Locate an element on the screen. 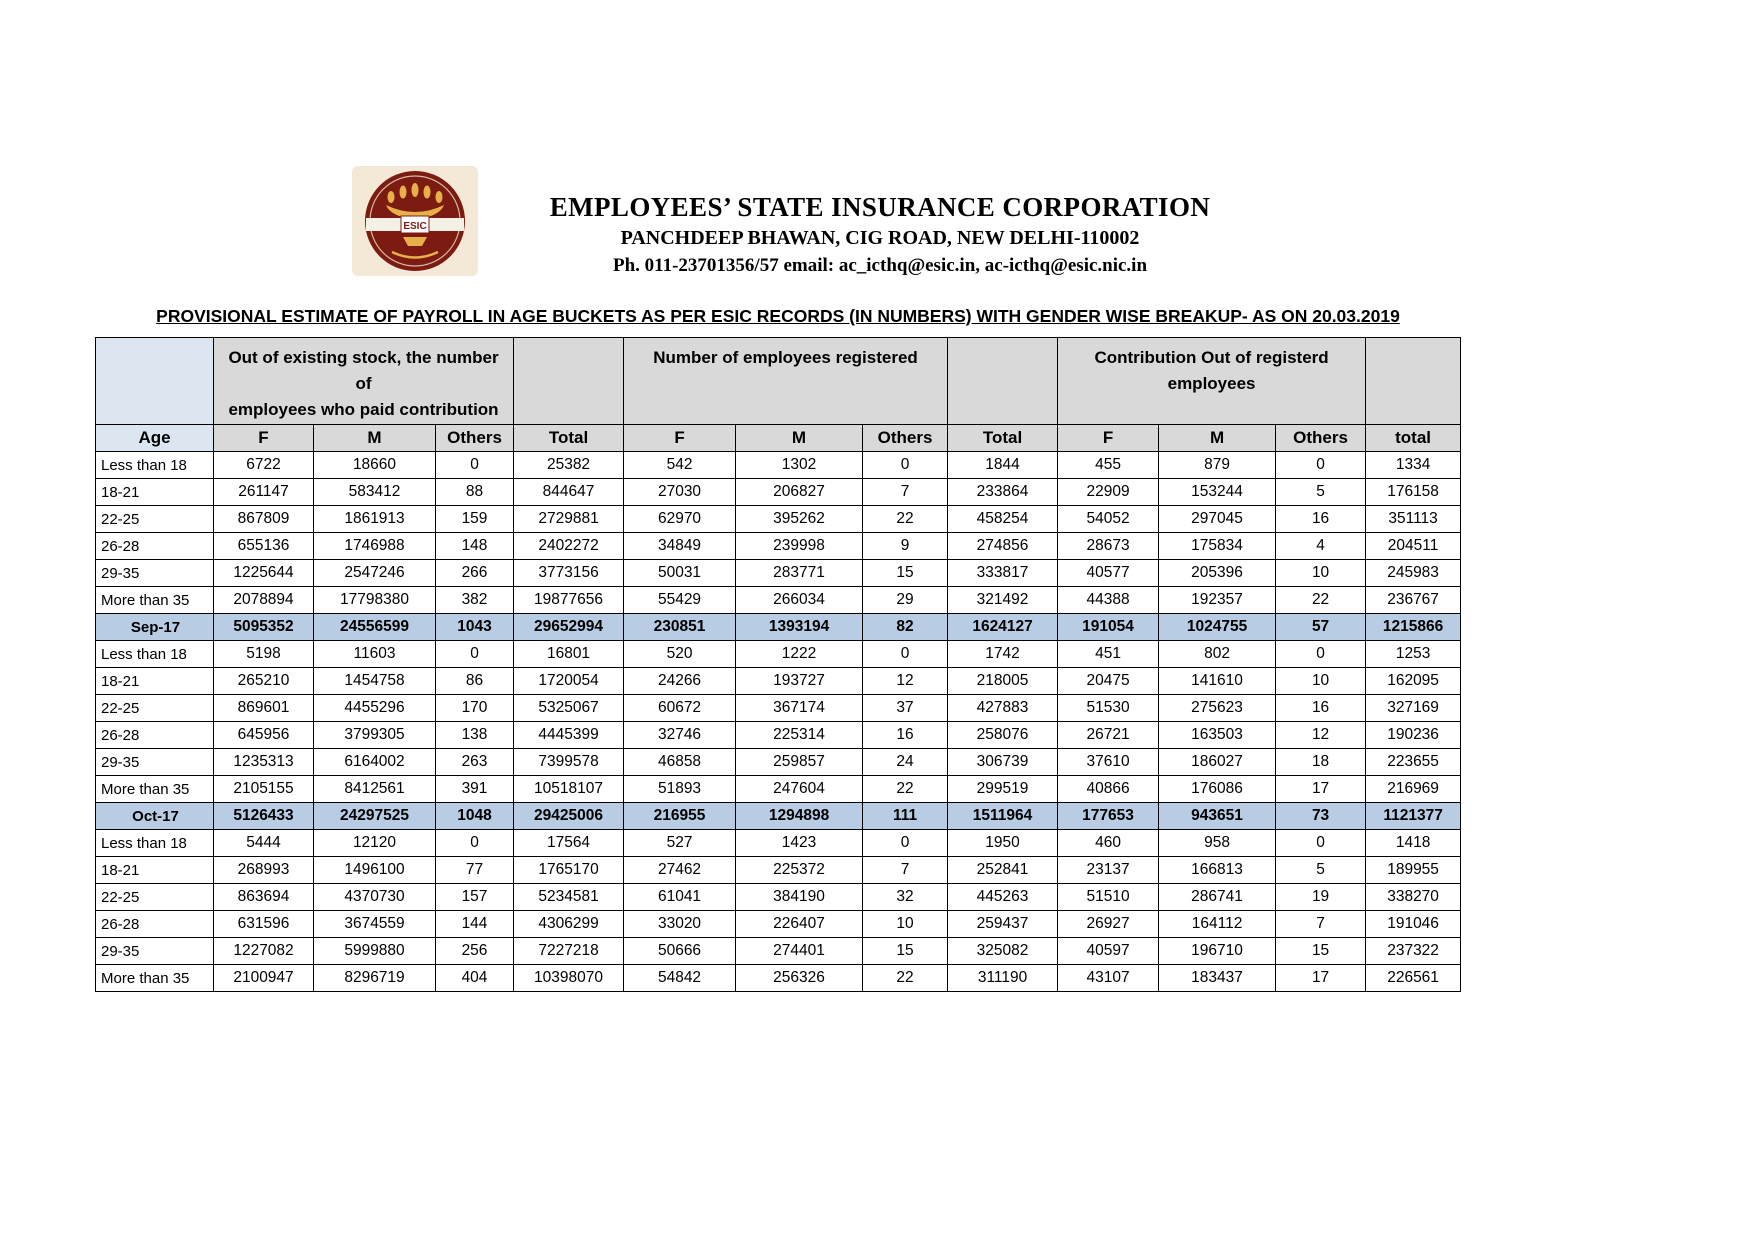  data-cell: 7 is located at coordinates (905, 492).